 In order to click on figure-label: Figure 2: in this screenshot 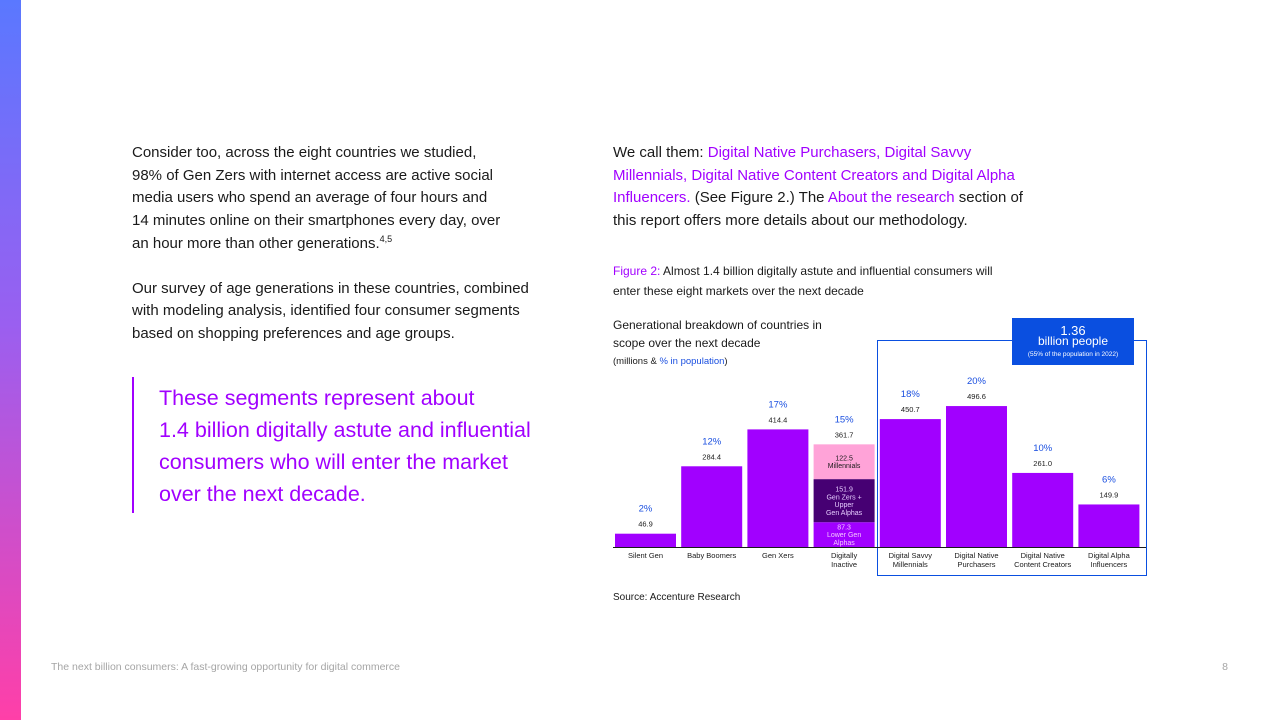, I will do `click(637, 271)`.